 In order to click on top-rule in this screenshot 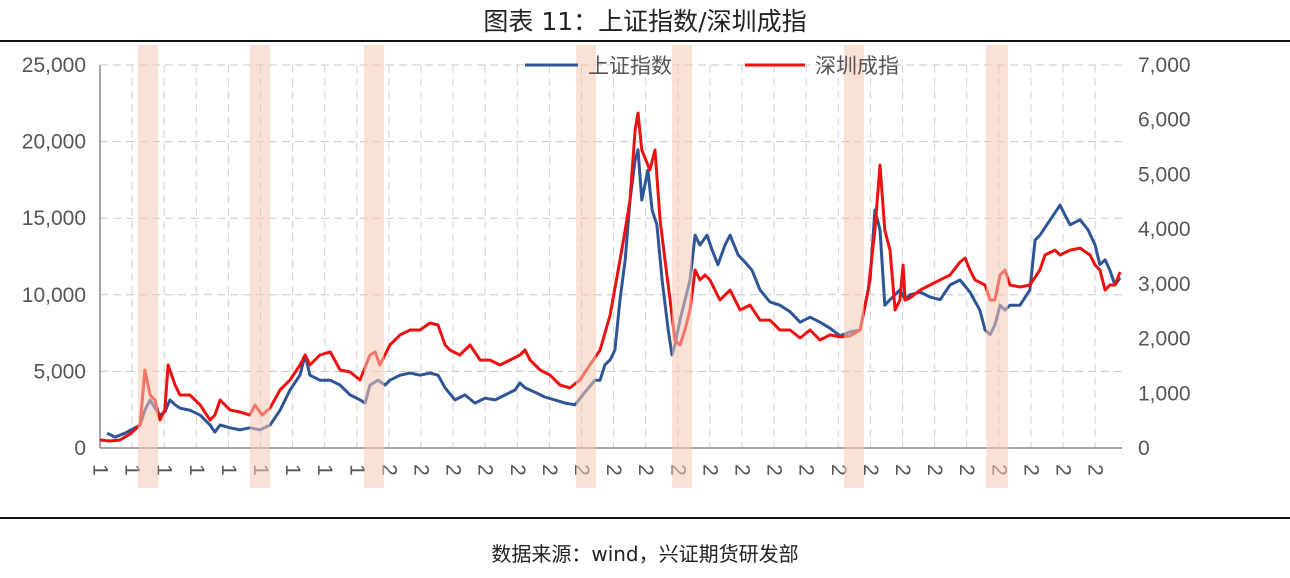, I will do `click(645, 41)`.